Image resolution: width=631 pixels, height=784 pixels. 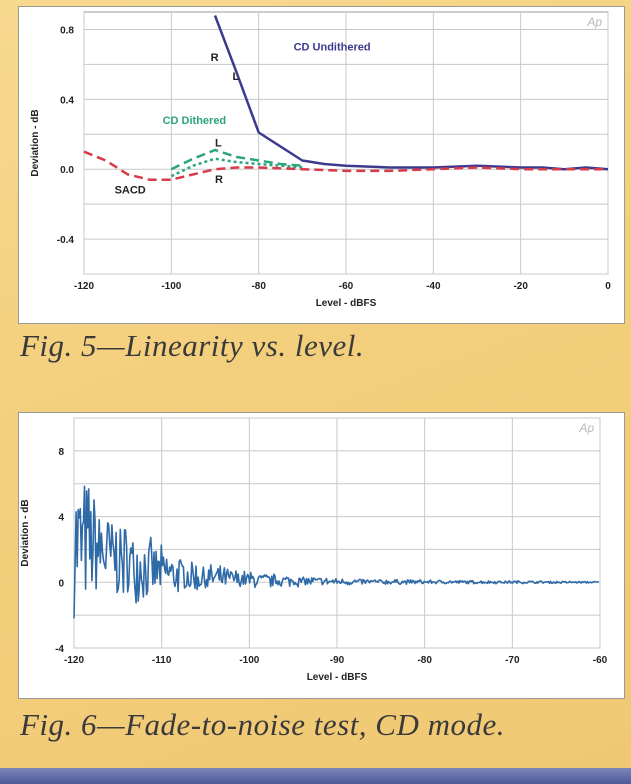 What do you see at coordinates (66, 240) in the screenshot?
I see `y-tick-label: -0.4` at bounding box center [66, 240].